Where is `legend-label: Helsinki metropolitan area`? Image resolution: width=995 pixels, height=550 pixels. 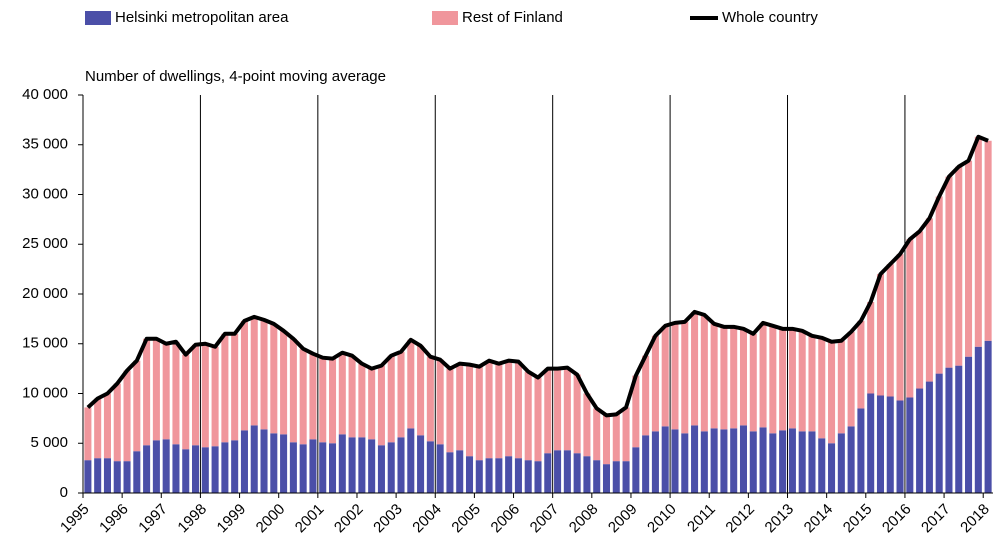 legend-label: Helsinki metropolitan area is located at coordinates (202, 17).